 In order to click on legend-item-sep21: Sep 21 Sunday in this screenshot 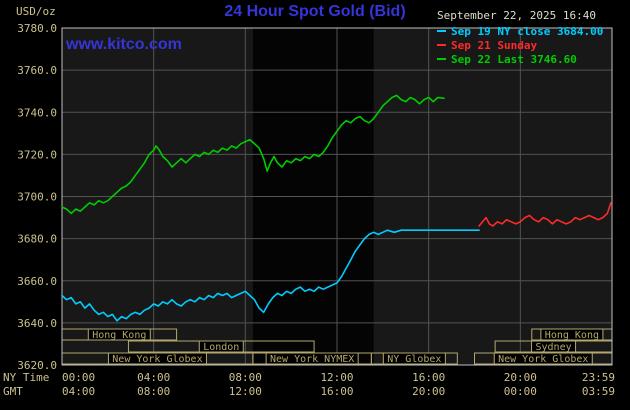, I will do `click(520, 46)`.